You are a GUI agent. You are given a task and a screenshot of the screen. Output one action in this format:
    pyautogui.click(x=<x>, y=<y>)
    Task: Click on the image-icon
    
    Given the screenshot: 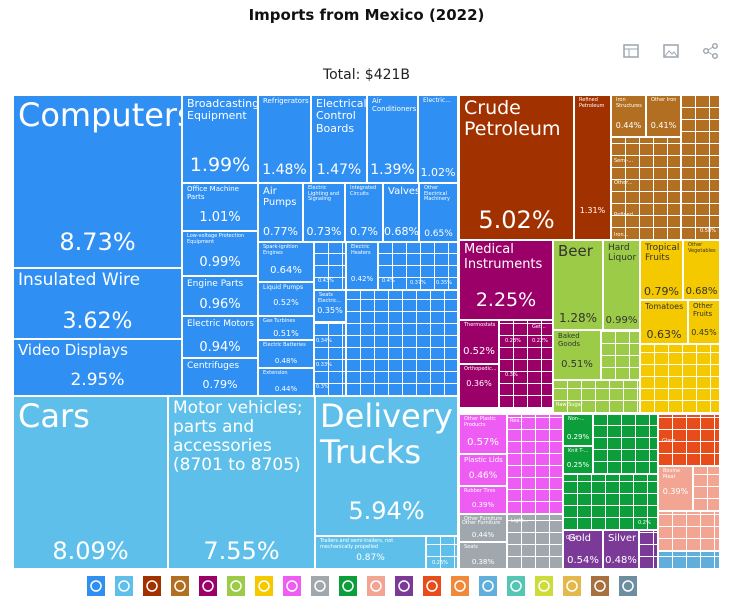 What is the action you would take?
    pyautogui.click(x=671, y=51)
    